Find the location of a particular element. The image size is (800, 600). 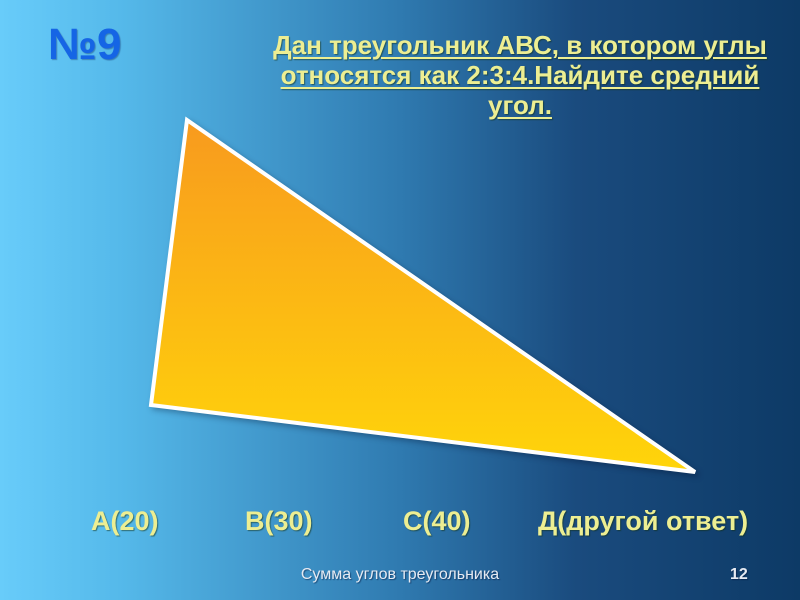

footer-title: Сумма углов треугольника is located at coordinates (400, 574).